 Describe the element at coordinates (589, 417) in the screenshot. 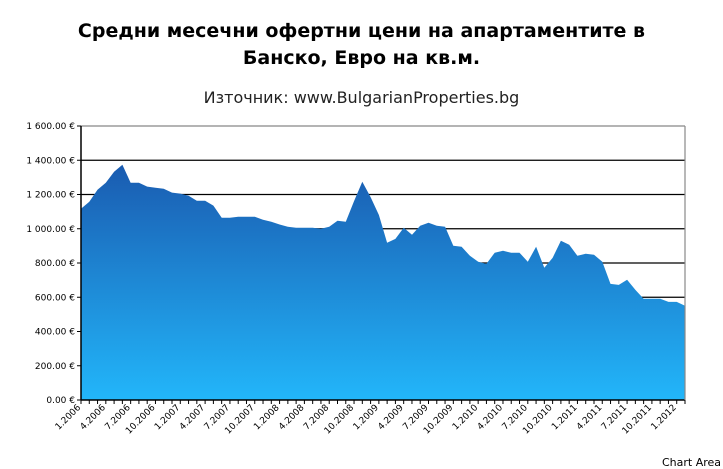

I see `x-tick-label: 4.2011` at that location.